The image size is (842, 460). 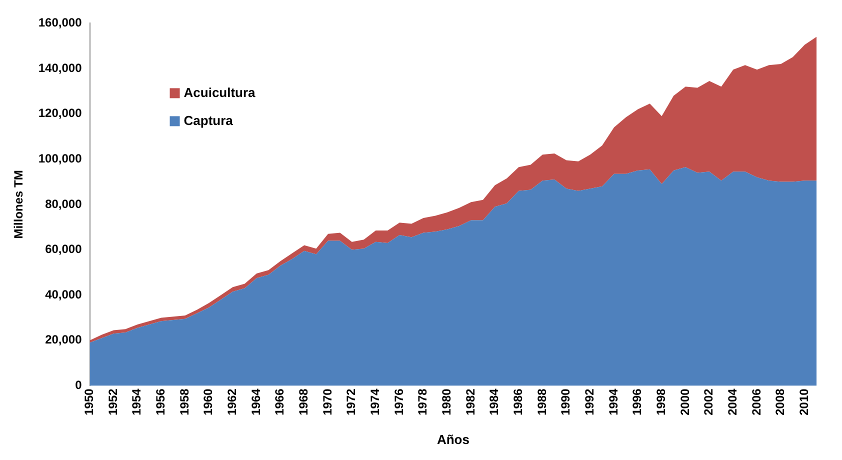 I want to click on x-tick-label: 1964, so click(x=255, y=402).